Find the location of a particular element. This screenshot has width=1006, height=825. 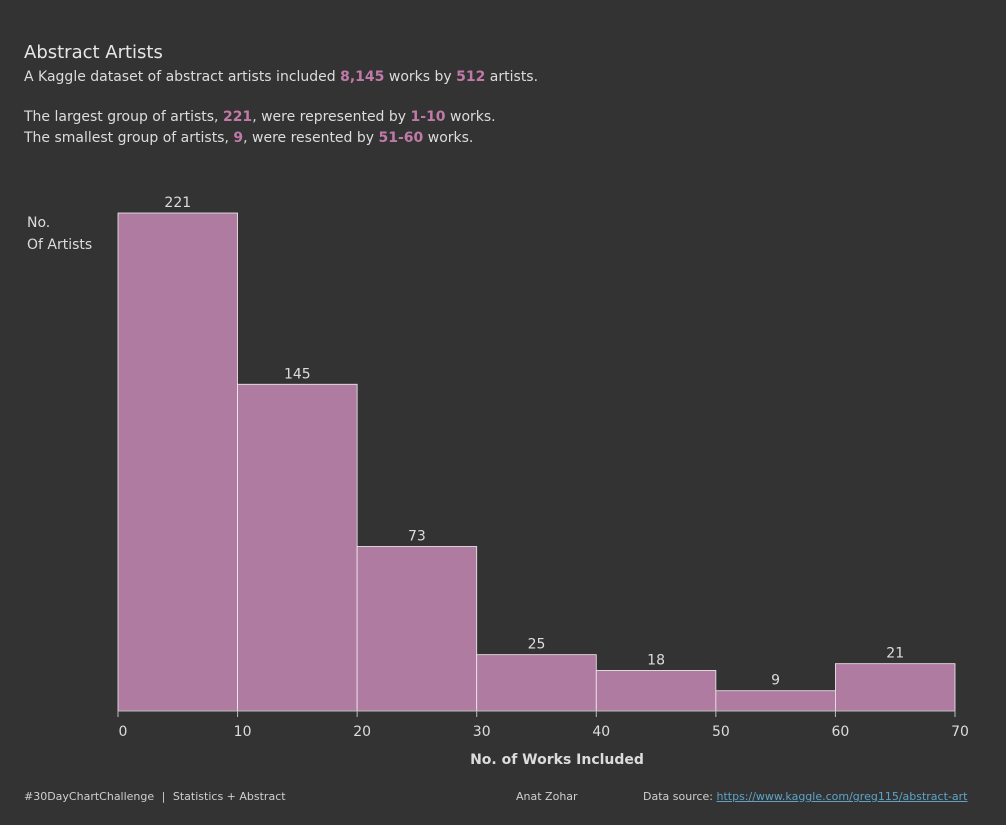

bar-value-label: 25 is located at coordinates (537, 645).